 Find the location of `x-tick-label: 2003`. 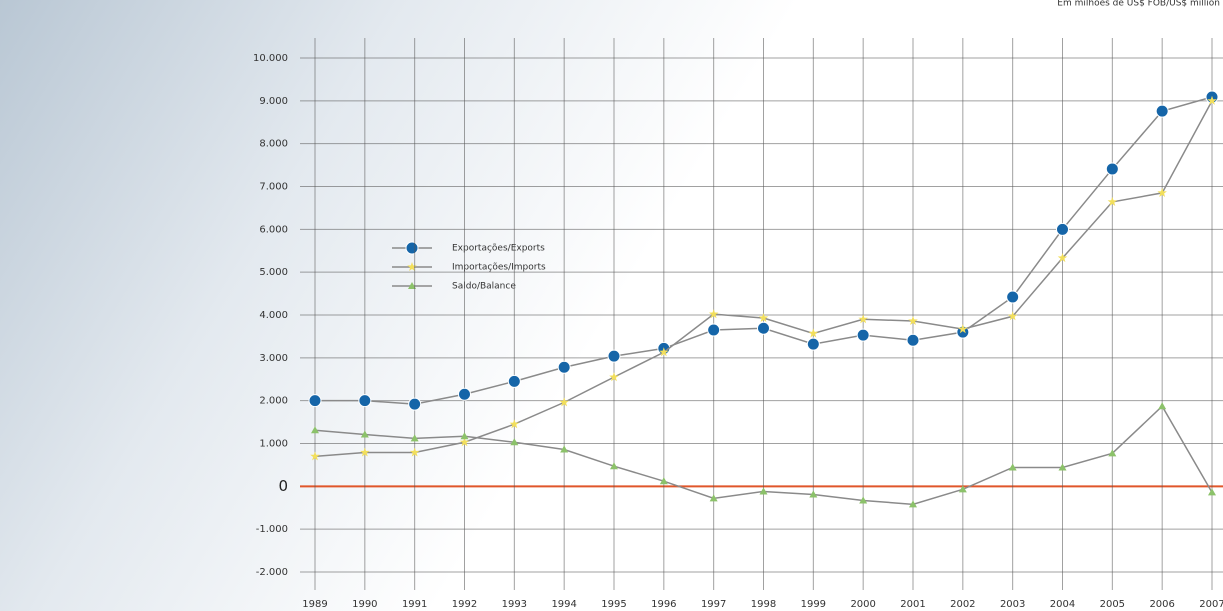

x-tick-label: 2003 is located at coordinates (1012, 604).